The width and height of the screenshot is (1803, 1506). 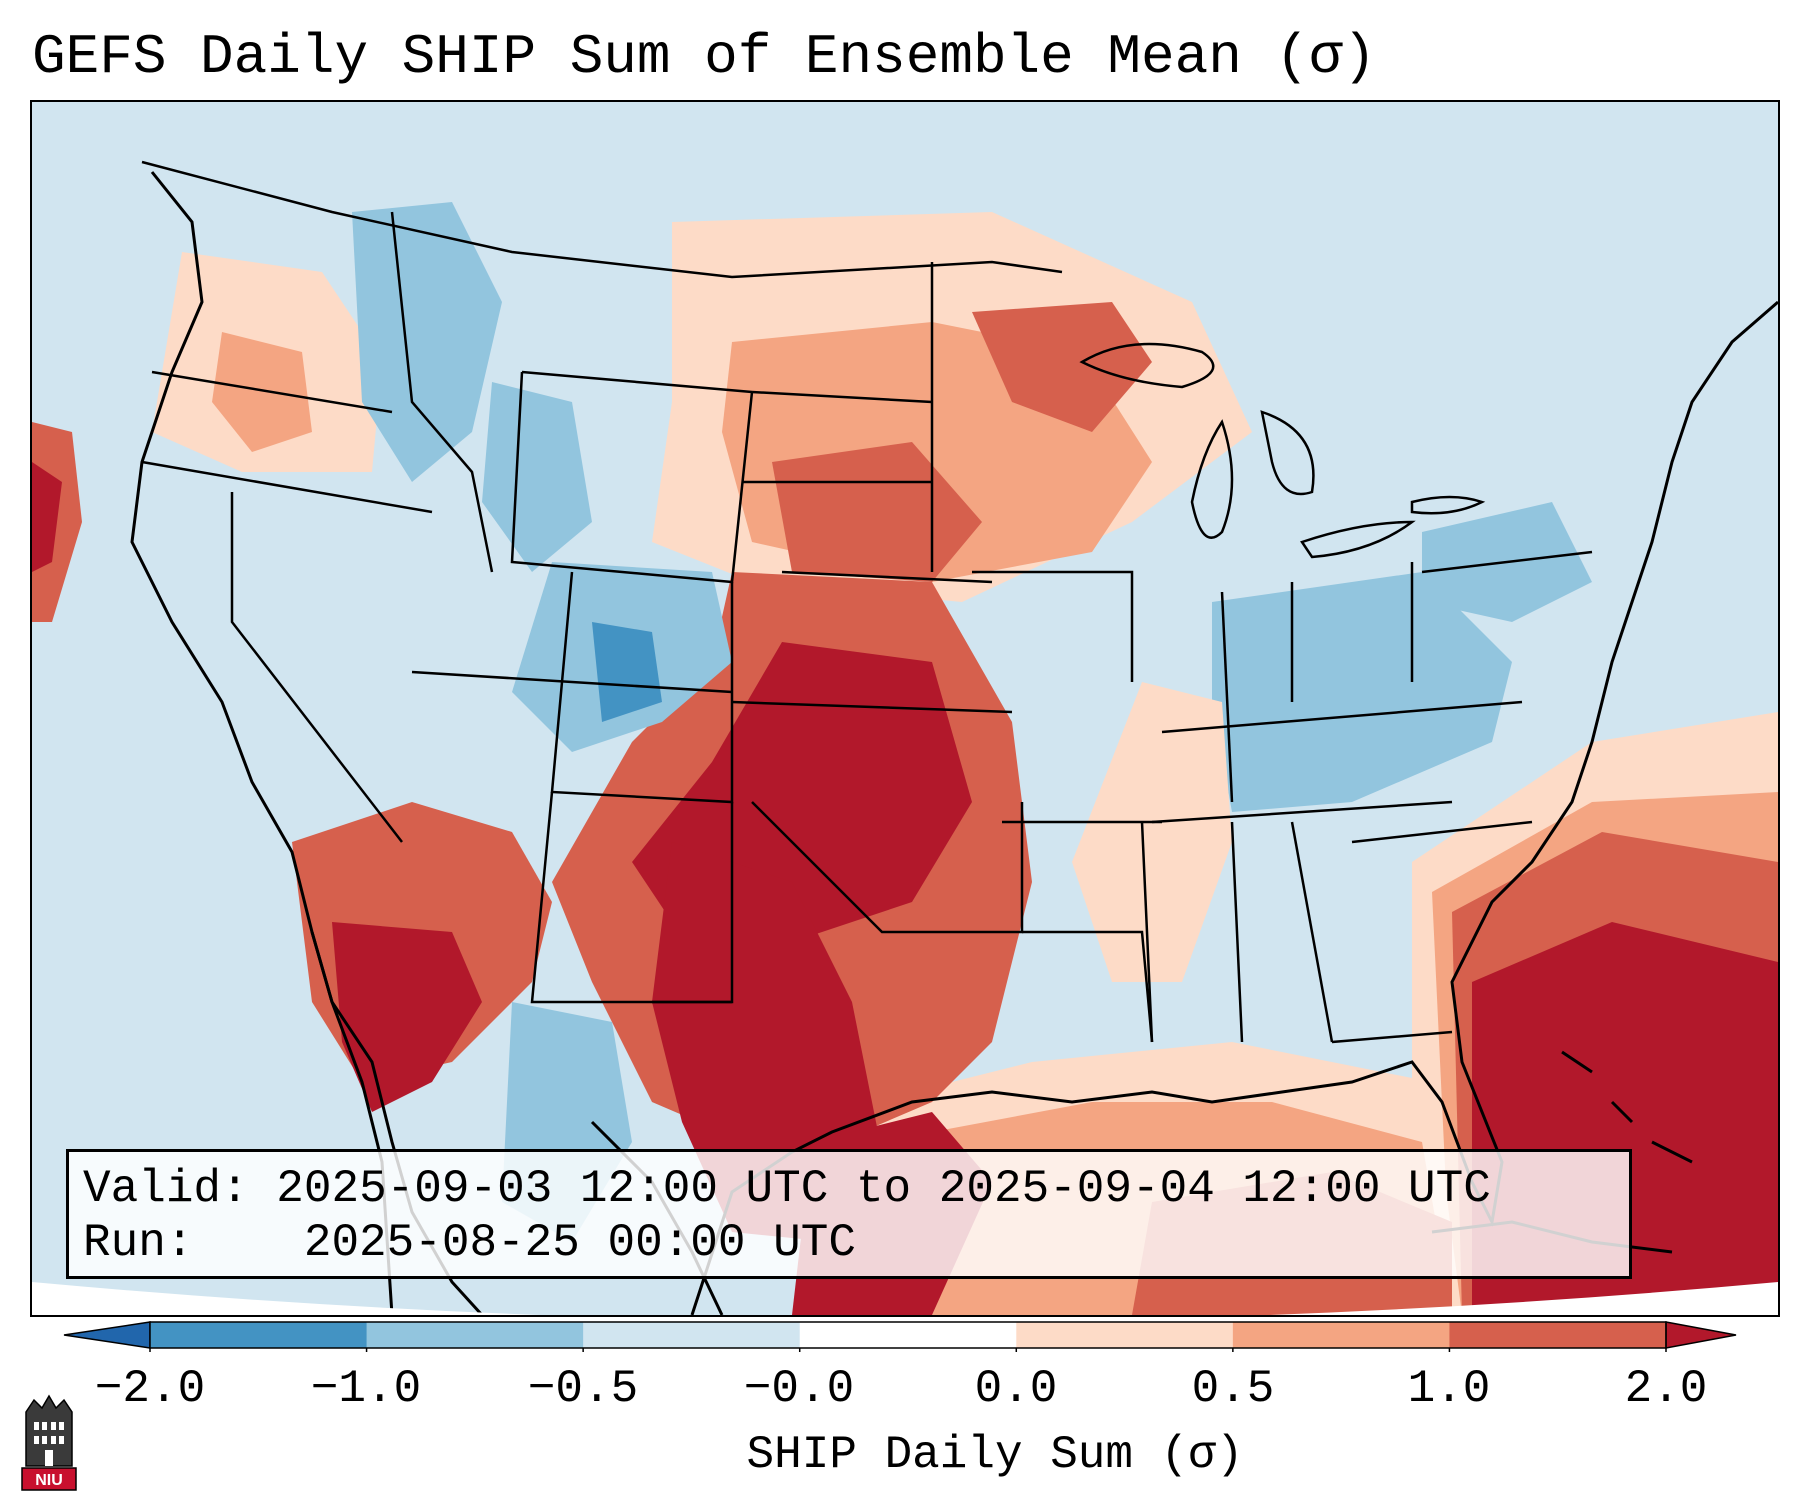 What do you see at coordinates (442, 392) in the screenshot?
I see `border-id` at bounding box center [442, 392].